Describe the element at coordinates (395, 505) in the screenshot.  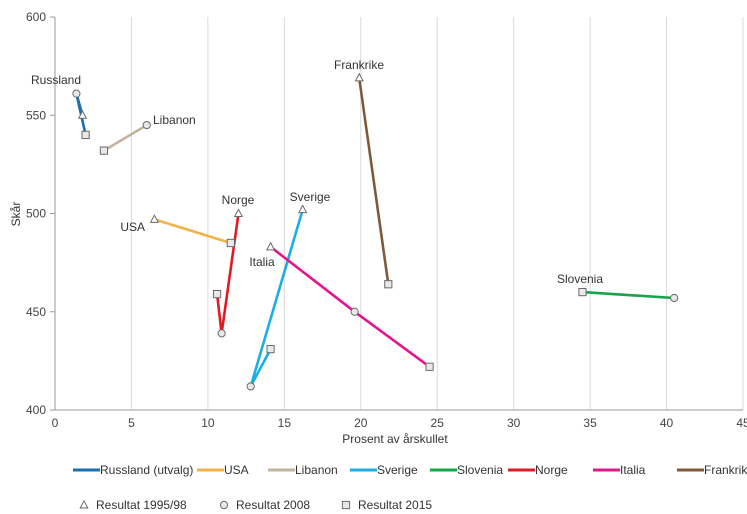
I see `legend-marker-label: Resultat 2015` at that location.